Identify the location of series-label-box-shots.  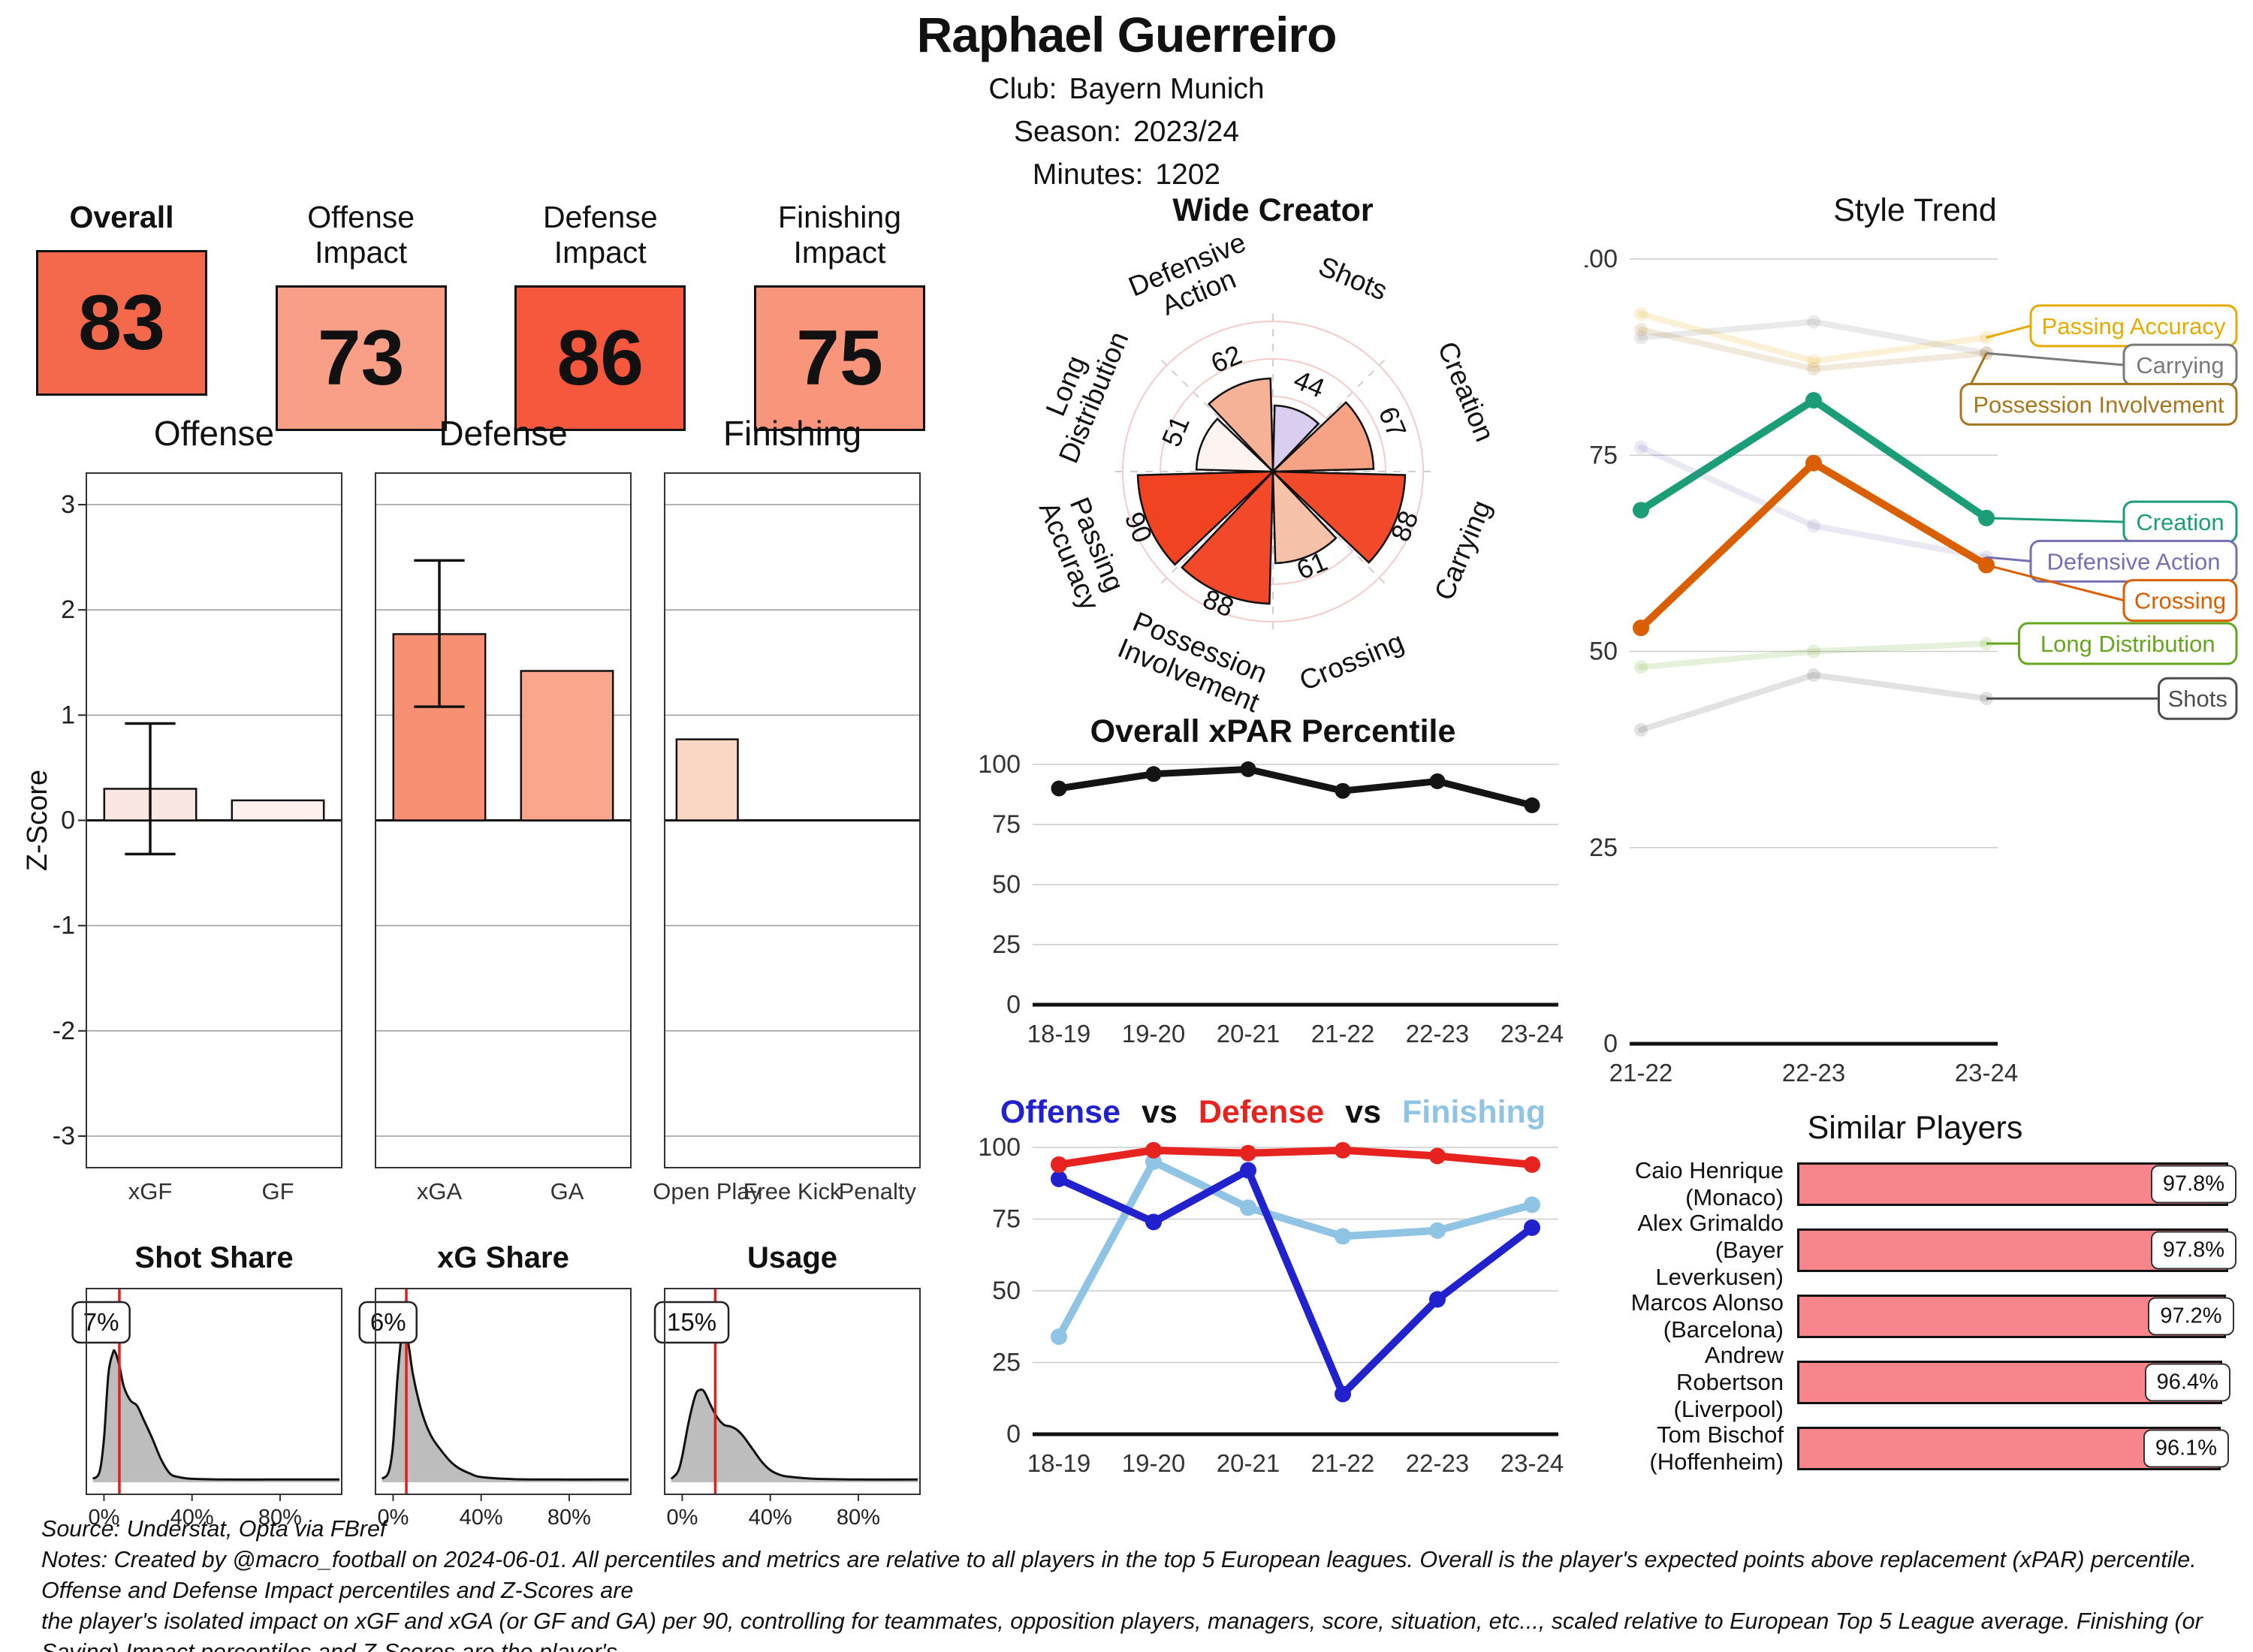
(2198, 698).